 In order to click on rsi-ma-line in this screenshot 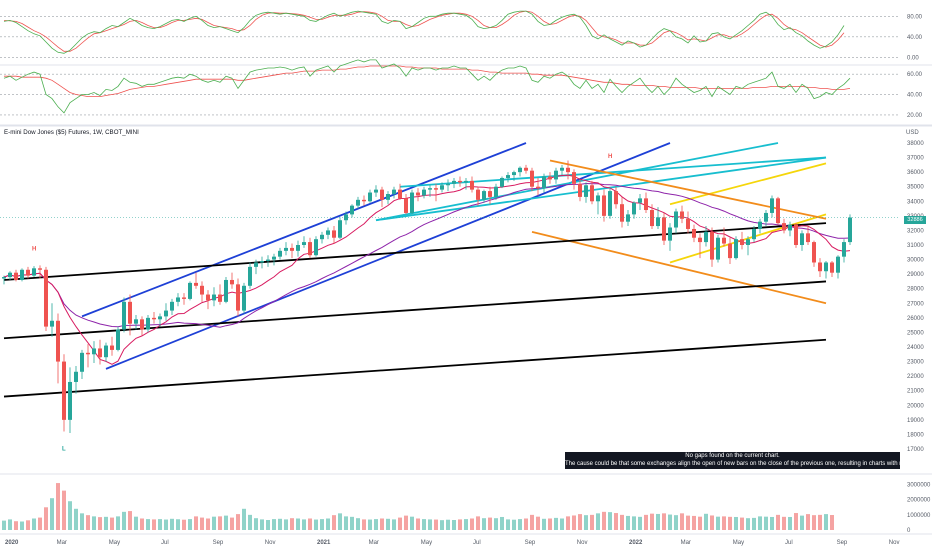, I will do `click(427, 81)`.